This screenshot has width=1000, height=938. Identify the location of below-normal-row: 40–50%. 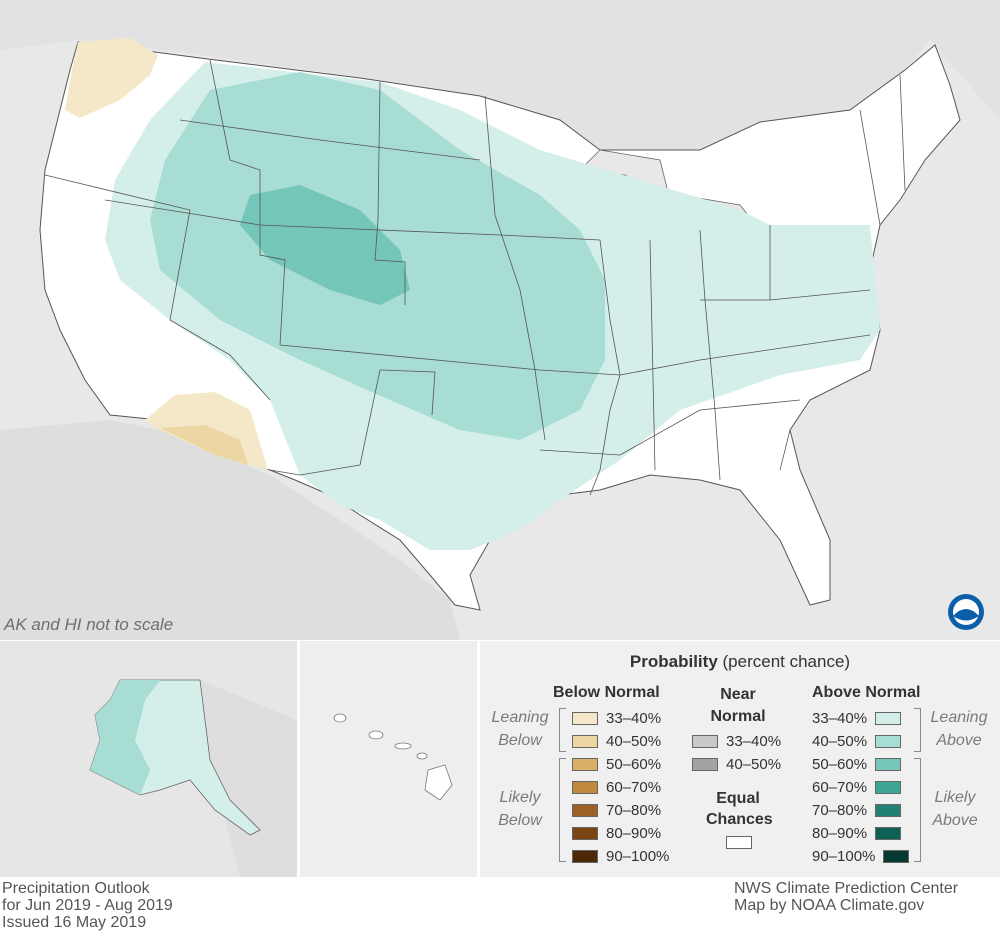
(616, 741).